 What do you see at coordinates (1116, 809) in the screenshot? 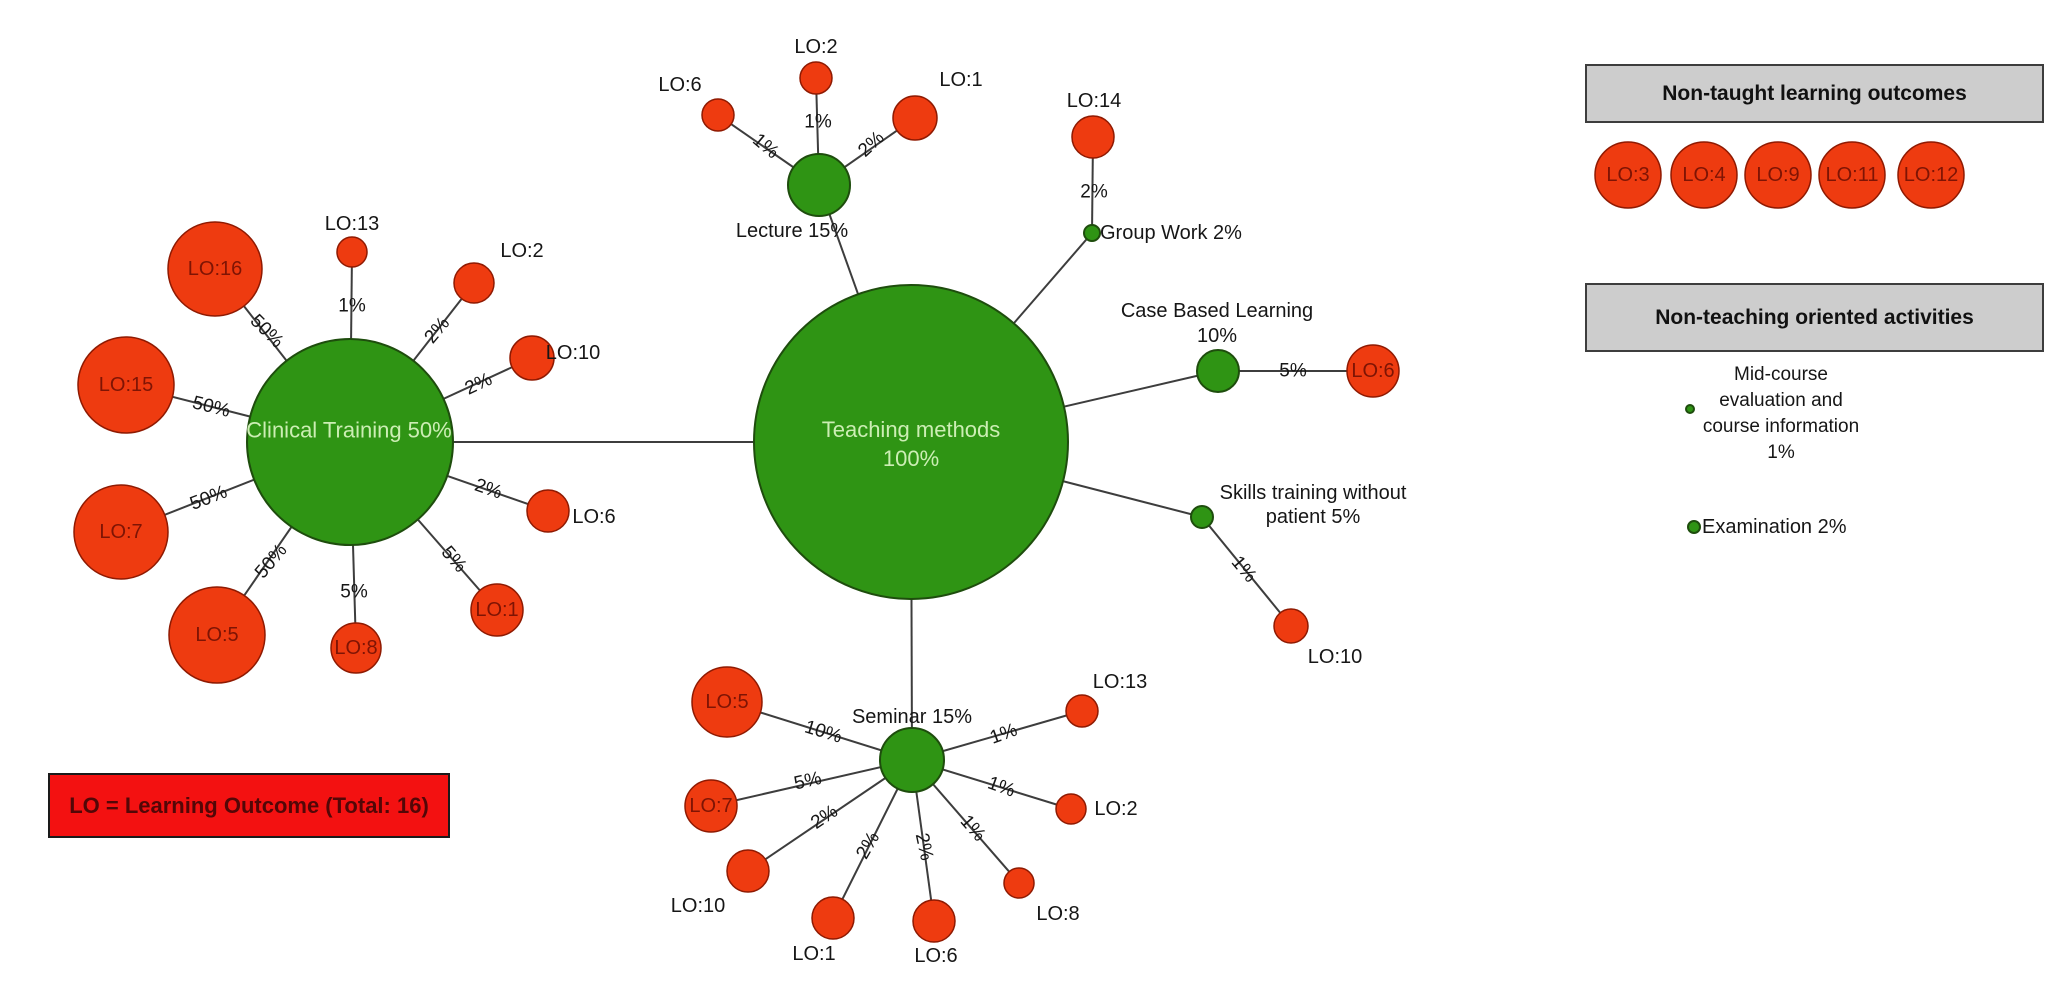
I see `seminar-lo2-label: LO:2` at bounding box center [1116, 809].